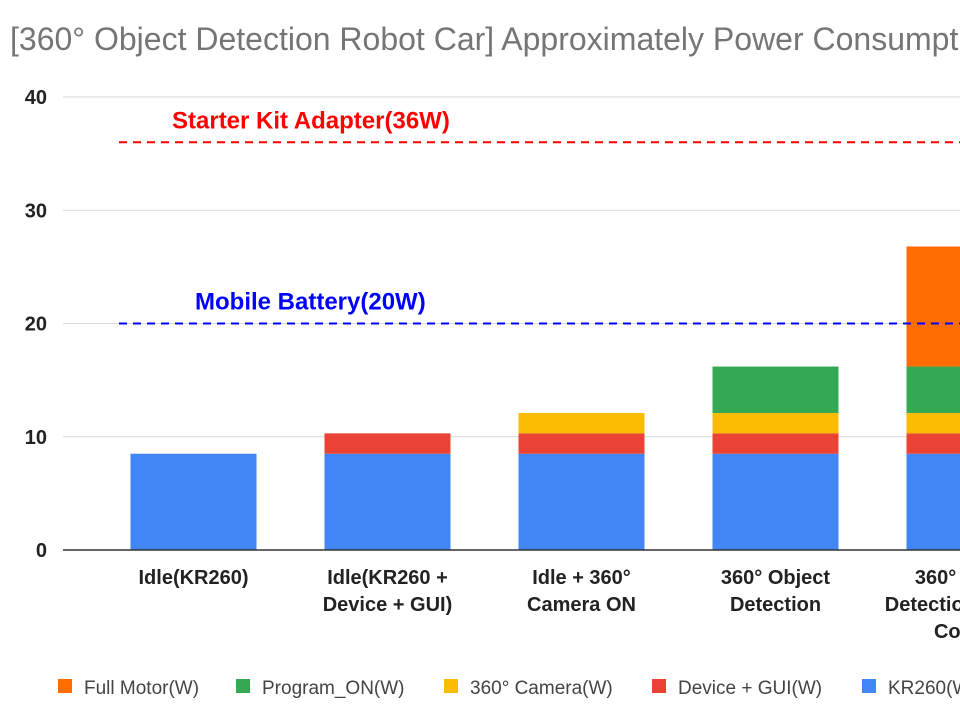 The height and width of the screenshot is (720, 960). Describe the element at coordinates (775, 605) in the screenshot. I see `x-tick-label-line: Detection` at that location.